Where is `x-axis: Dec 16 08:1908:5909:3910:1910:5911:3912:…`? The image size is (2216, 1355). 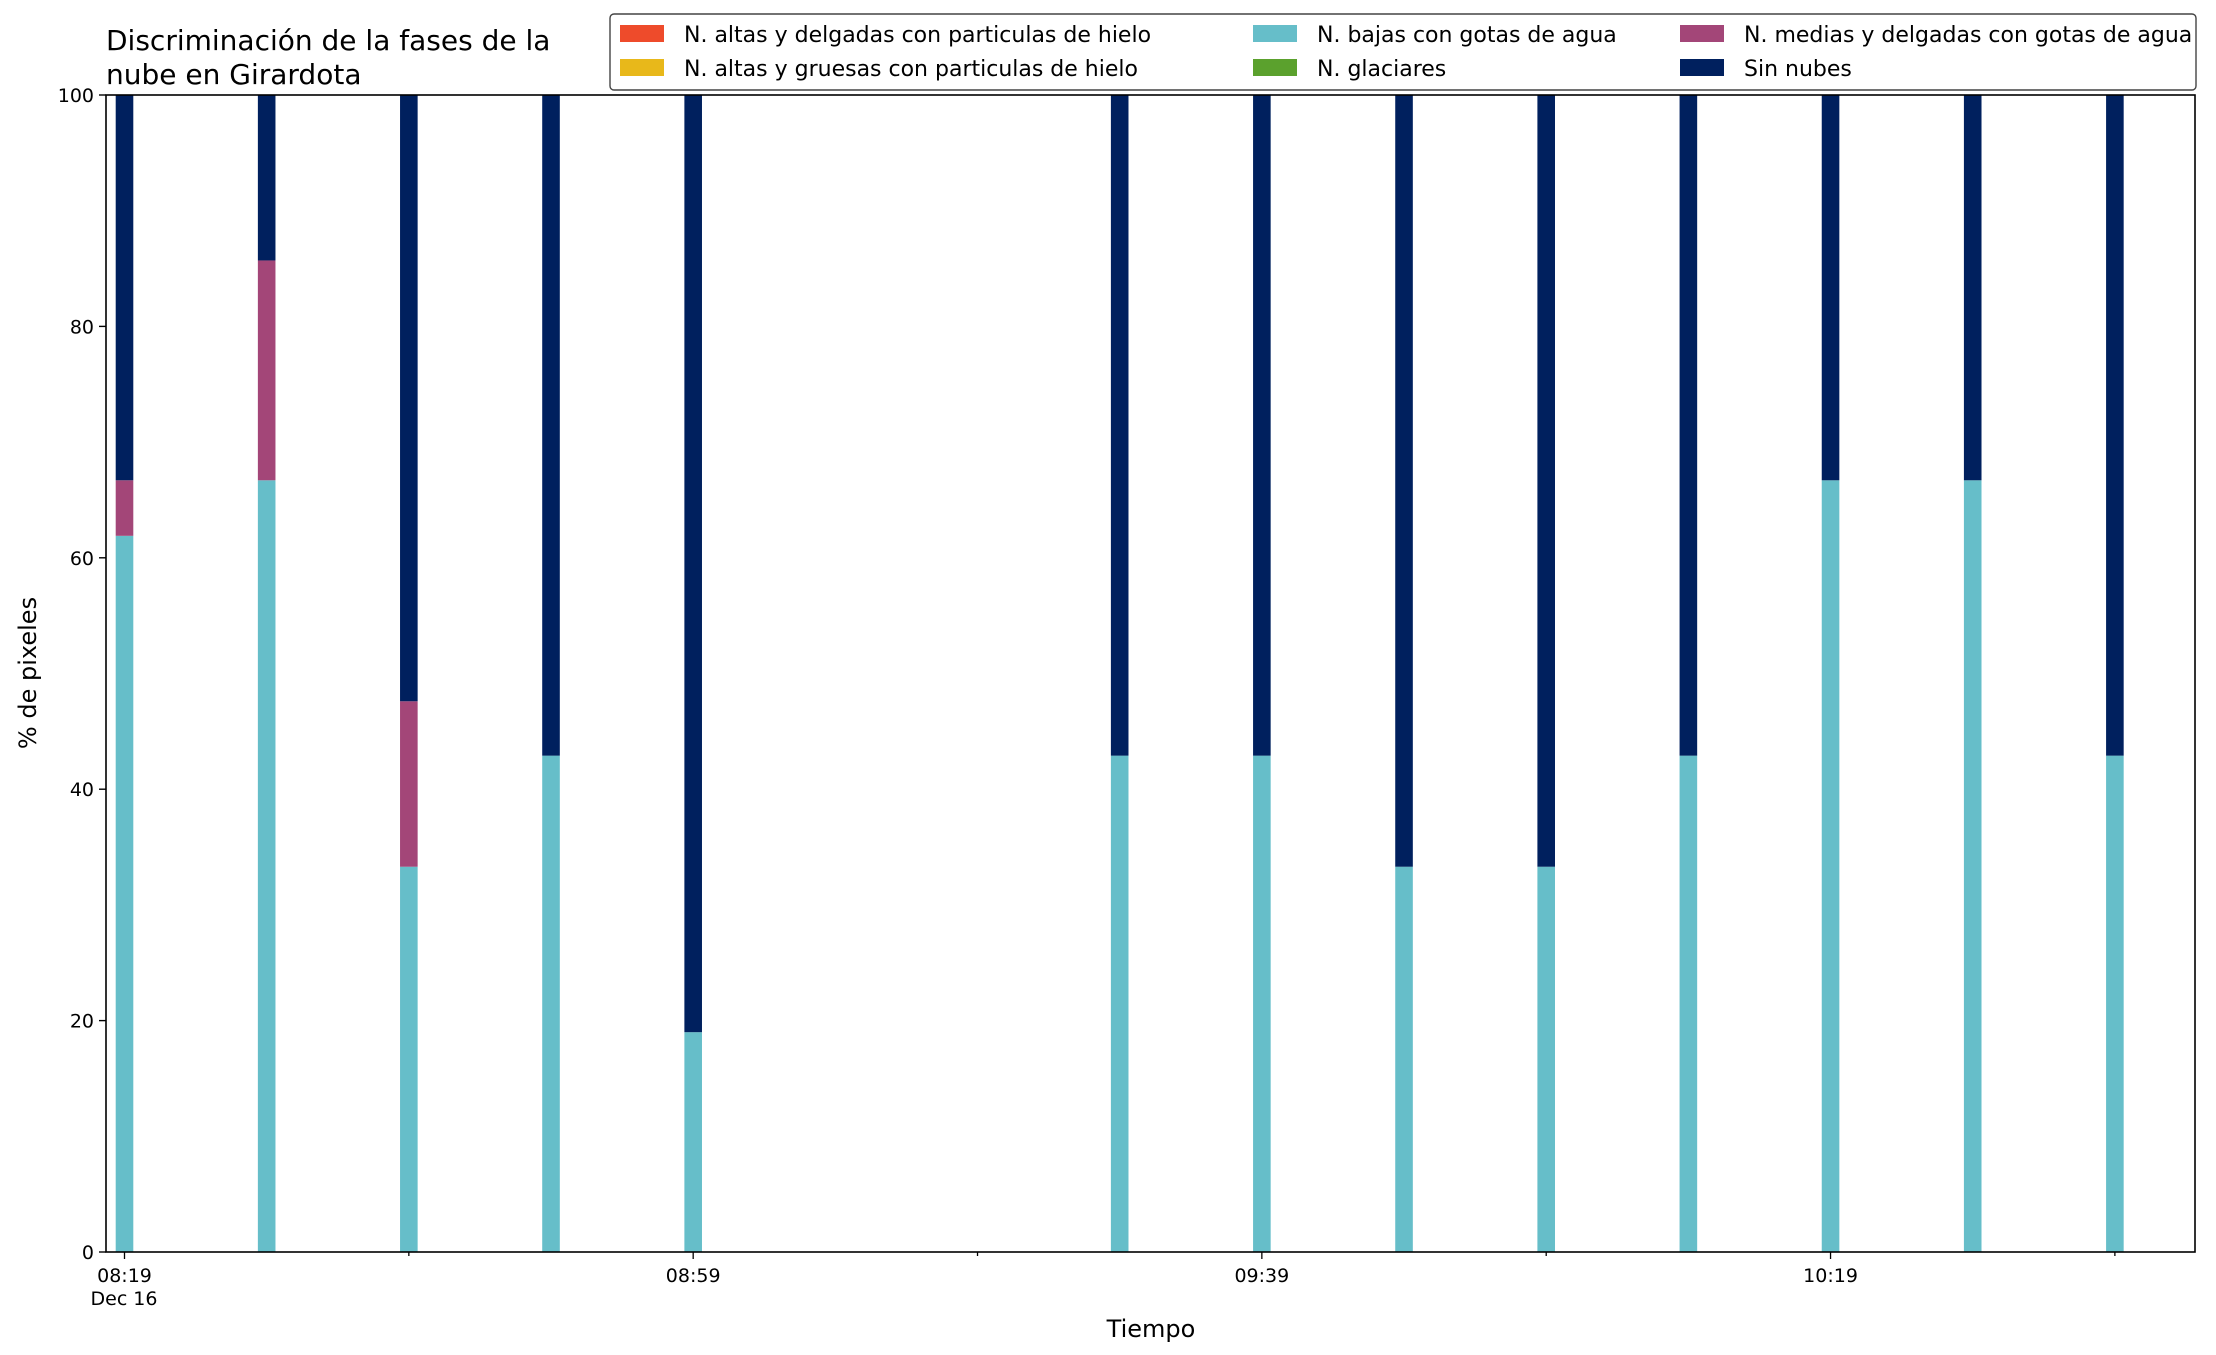 x-axis: Dec 16 08:1908:5909:3910:1910:5911:3912:… is located at coordinates (1103, 1281).